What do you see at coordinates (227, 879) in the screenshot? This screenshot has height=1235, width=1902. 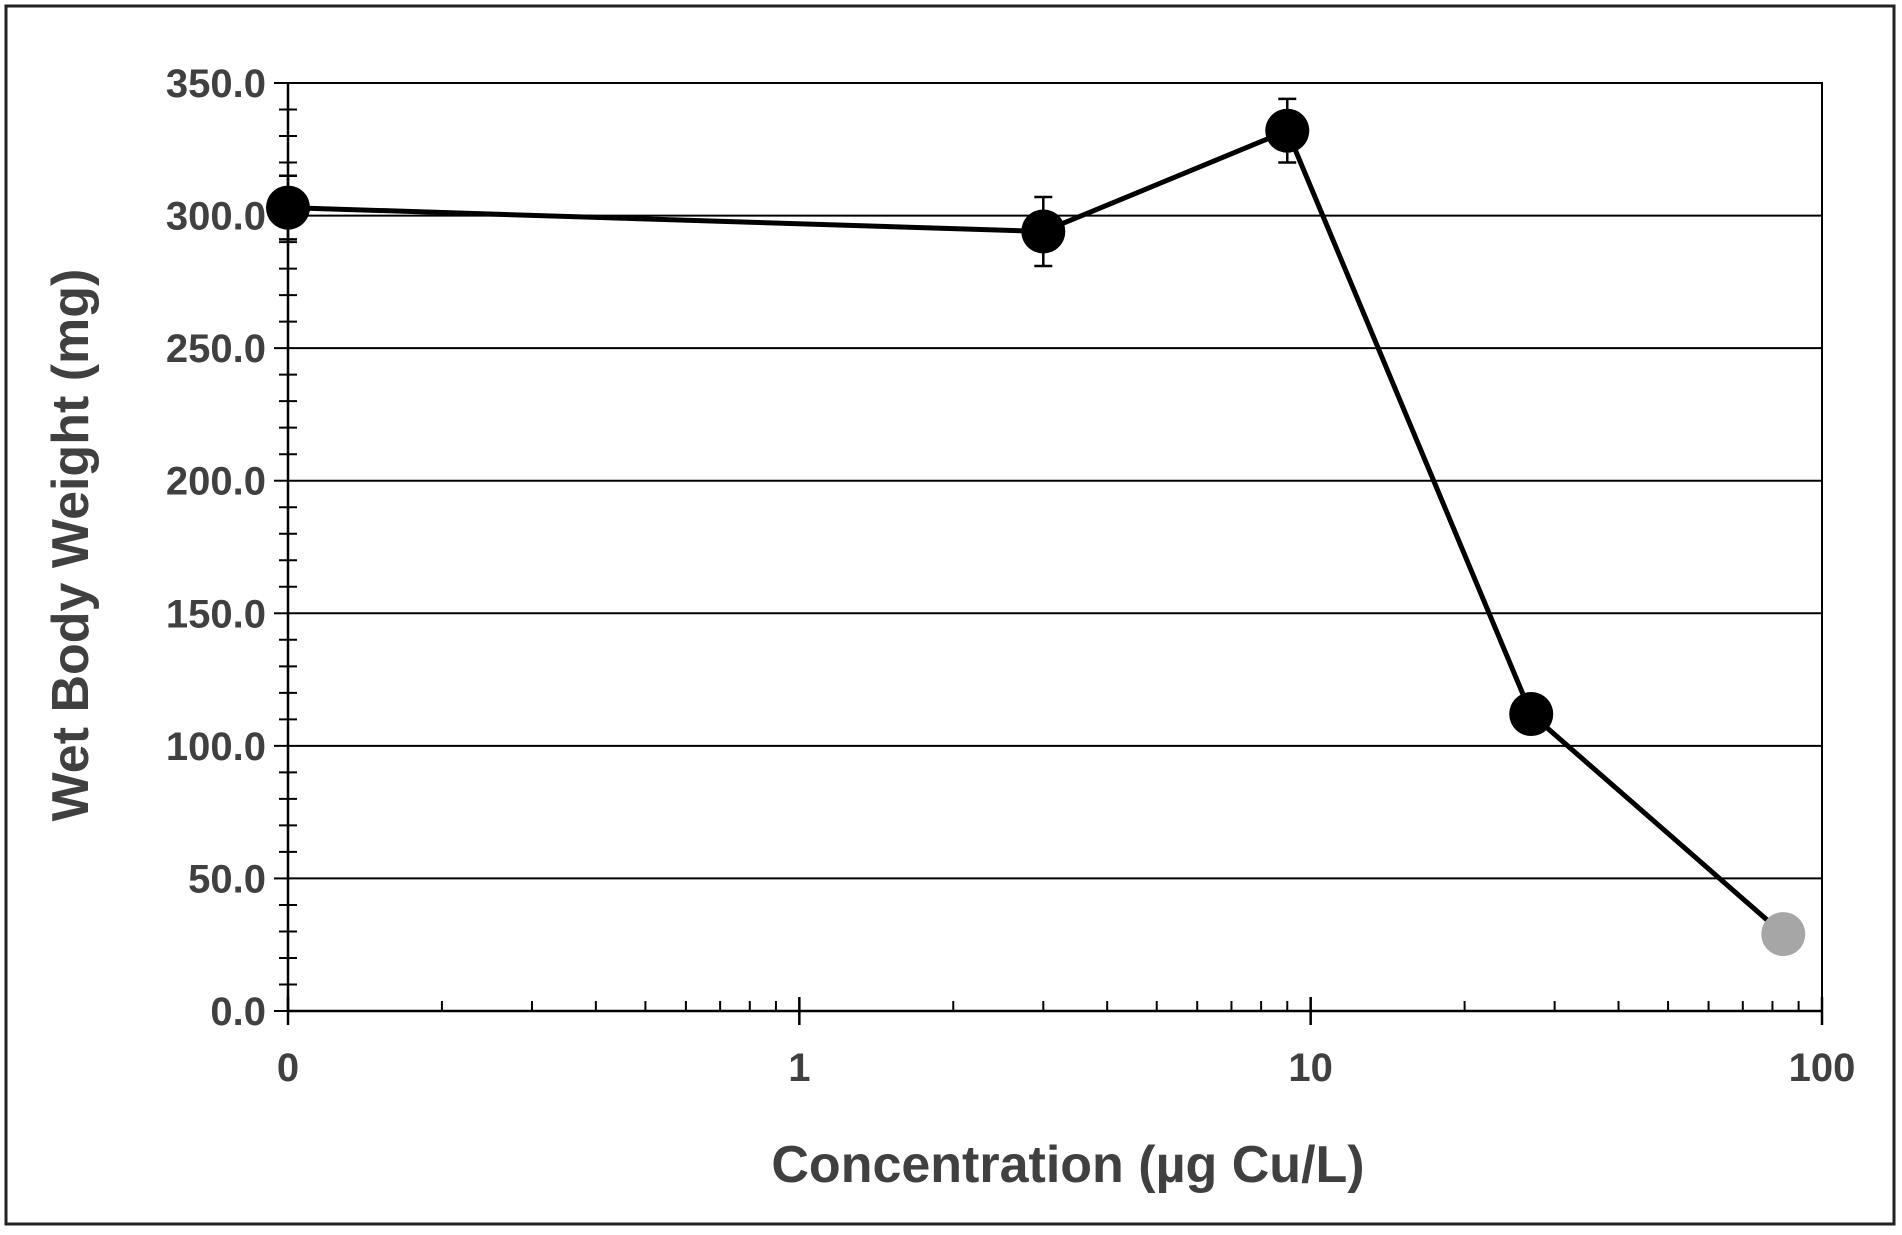 I see `y-tick-label-1: 50.0` at bounding box center [227, 879].